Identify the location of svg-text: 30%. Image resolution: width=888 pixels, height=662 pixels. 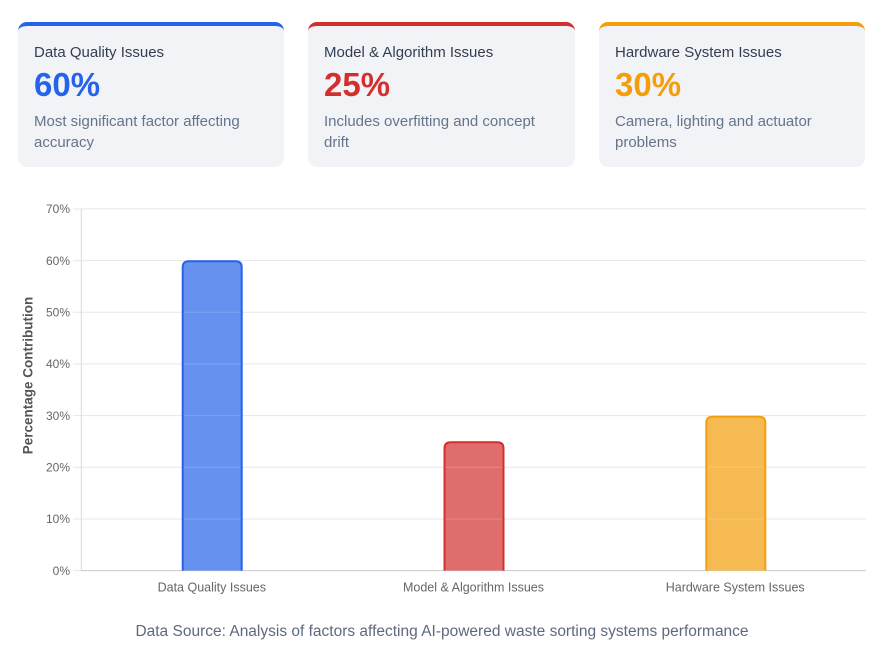
(58, 416).